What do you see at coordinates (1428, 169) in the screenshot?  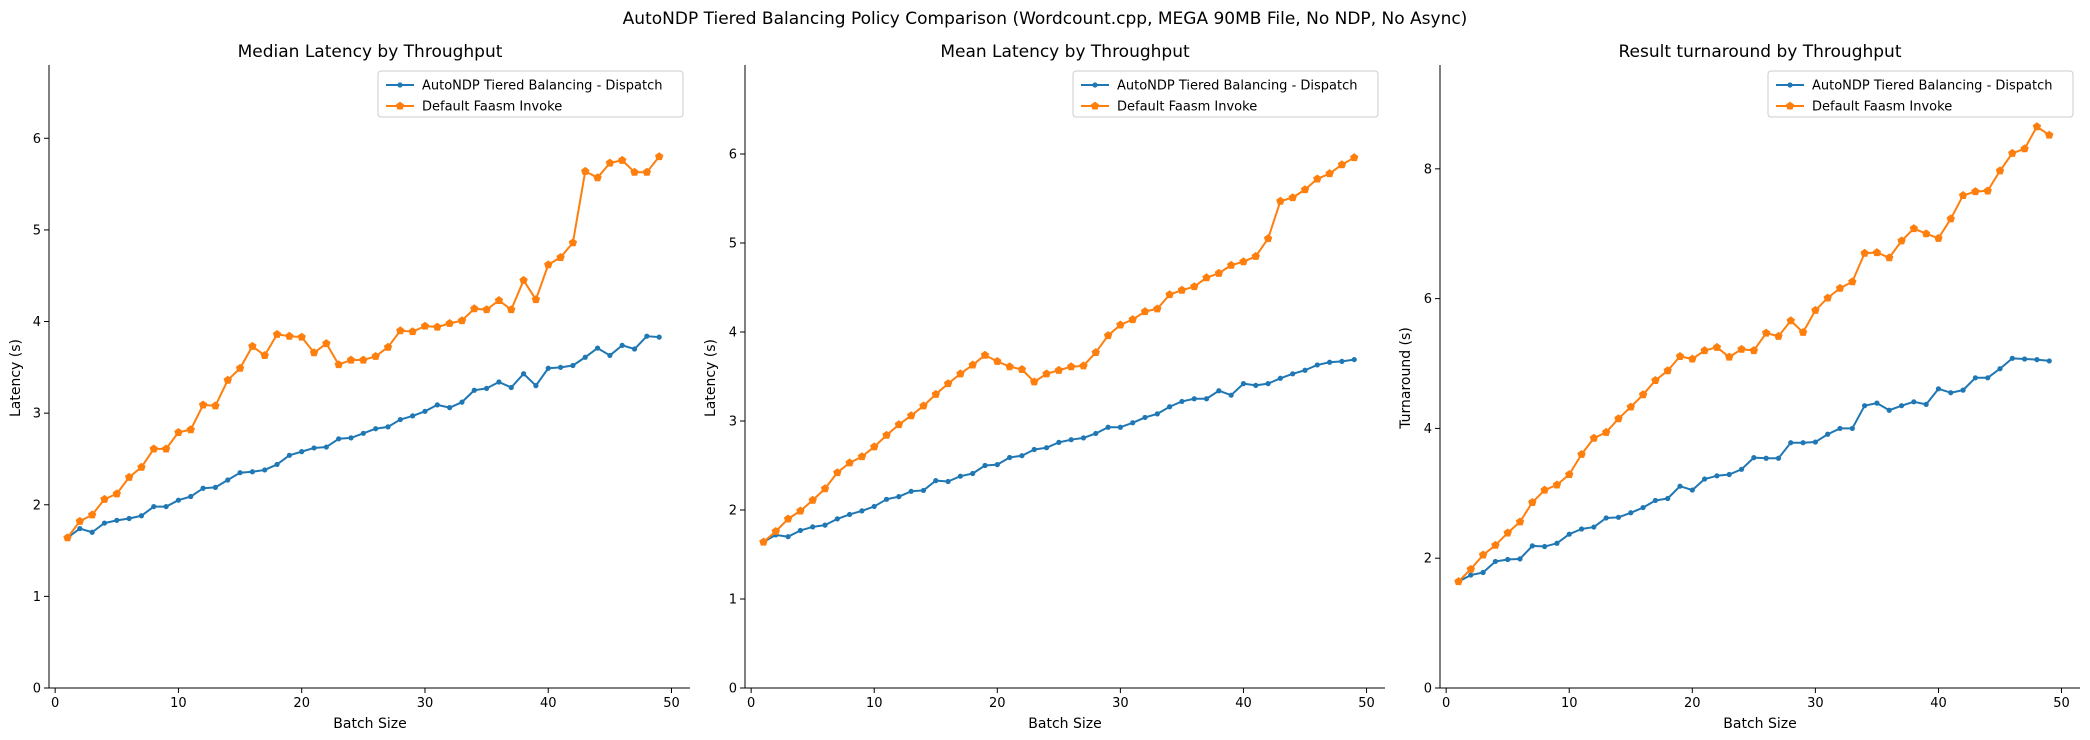 I see `y-tick-label: 8` at bounding box center [1428, 169].